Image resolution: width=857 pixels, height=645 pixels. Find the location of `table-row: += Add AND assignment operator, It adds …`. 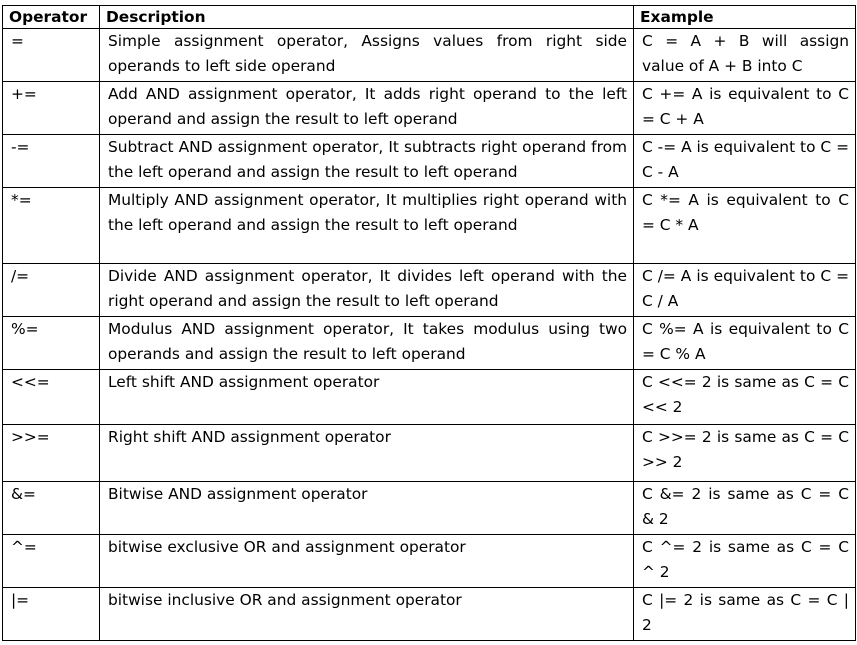

table-row: += Add AND assignment operator, It adds … is located at coordinates (429, 108).